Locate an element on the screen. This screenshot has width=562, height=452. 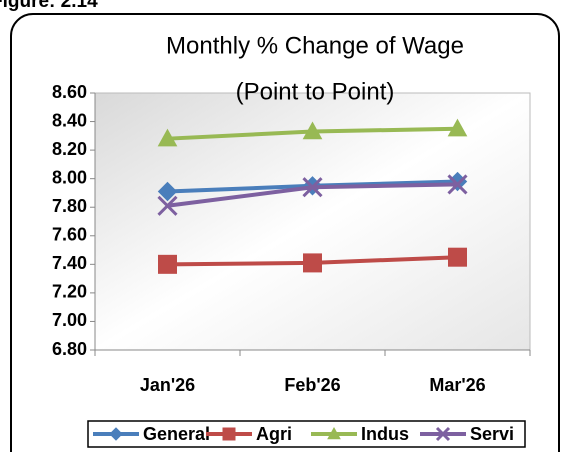
y-tick-label: 7.20 is located at coordinates (69, 292).